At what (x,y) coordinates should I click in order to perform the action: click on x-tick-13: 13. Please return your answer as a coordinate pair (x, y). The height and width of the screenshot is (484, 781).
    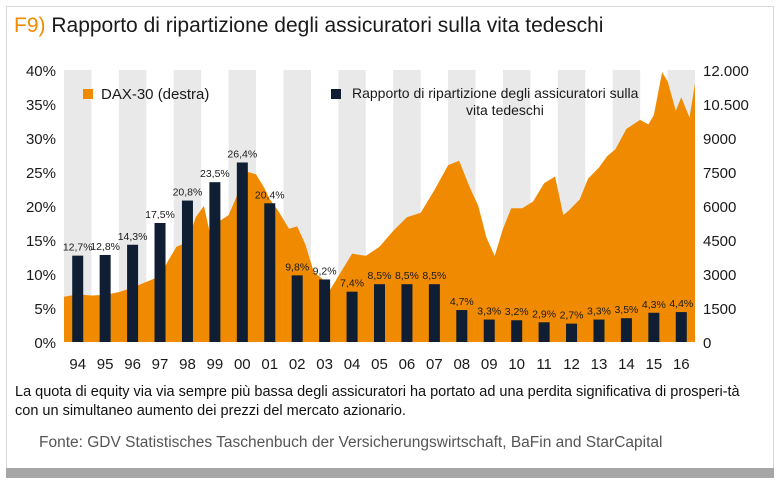
    Looking at the image, I should click on (599, 364).